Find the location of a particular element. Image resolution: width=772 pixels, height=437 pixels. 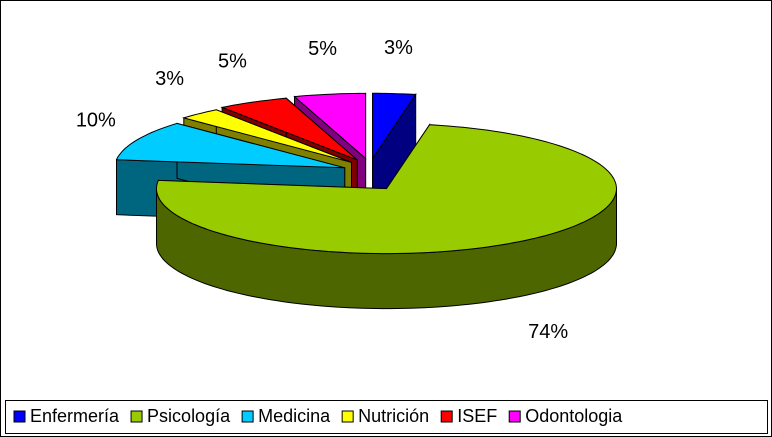

legend-label: Odontologia is located at coordinates (574, 416).